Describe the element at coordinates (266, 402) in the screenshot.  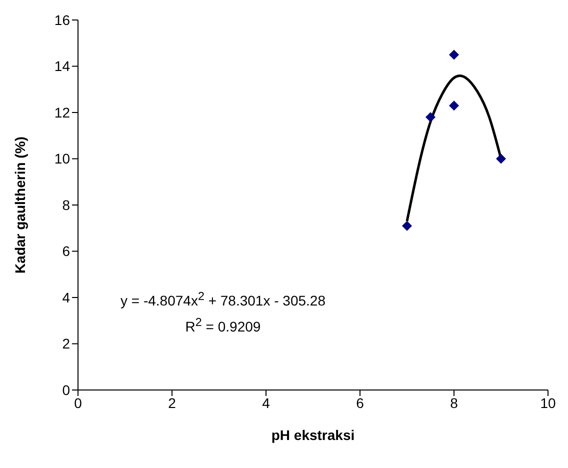
I see `x-tick-label: 4` at that location.